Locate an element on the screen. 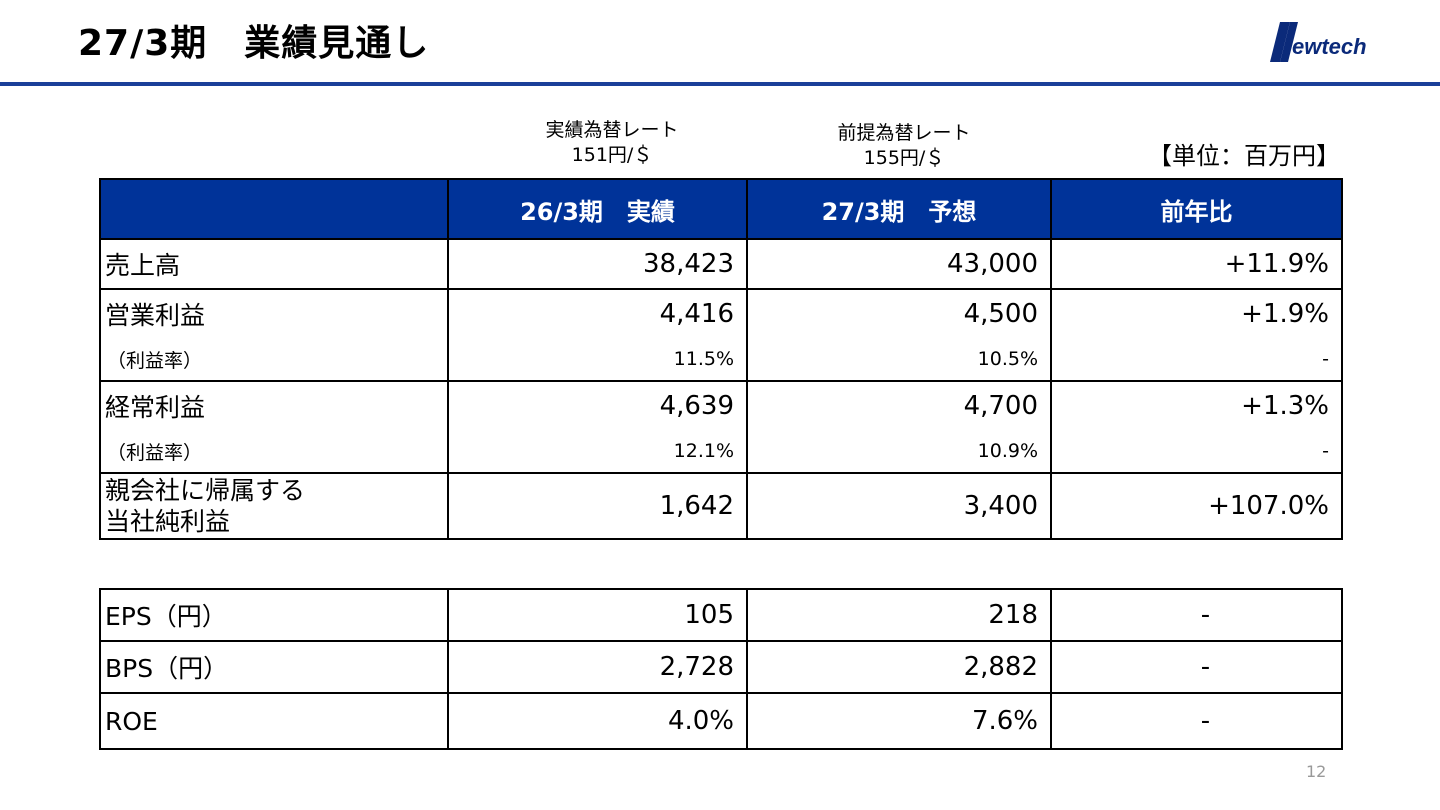 The image size is (1440, 810). actual-value: 1,642 is located at coordinates (597, 506).